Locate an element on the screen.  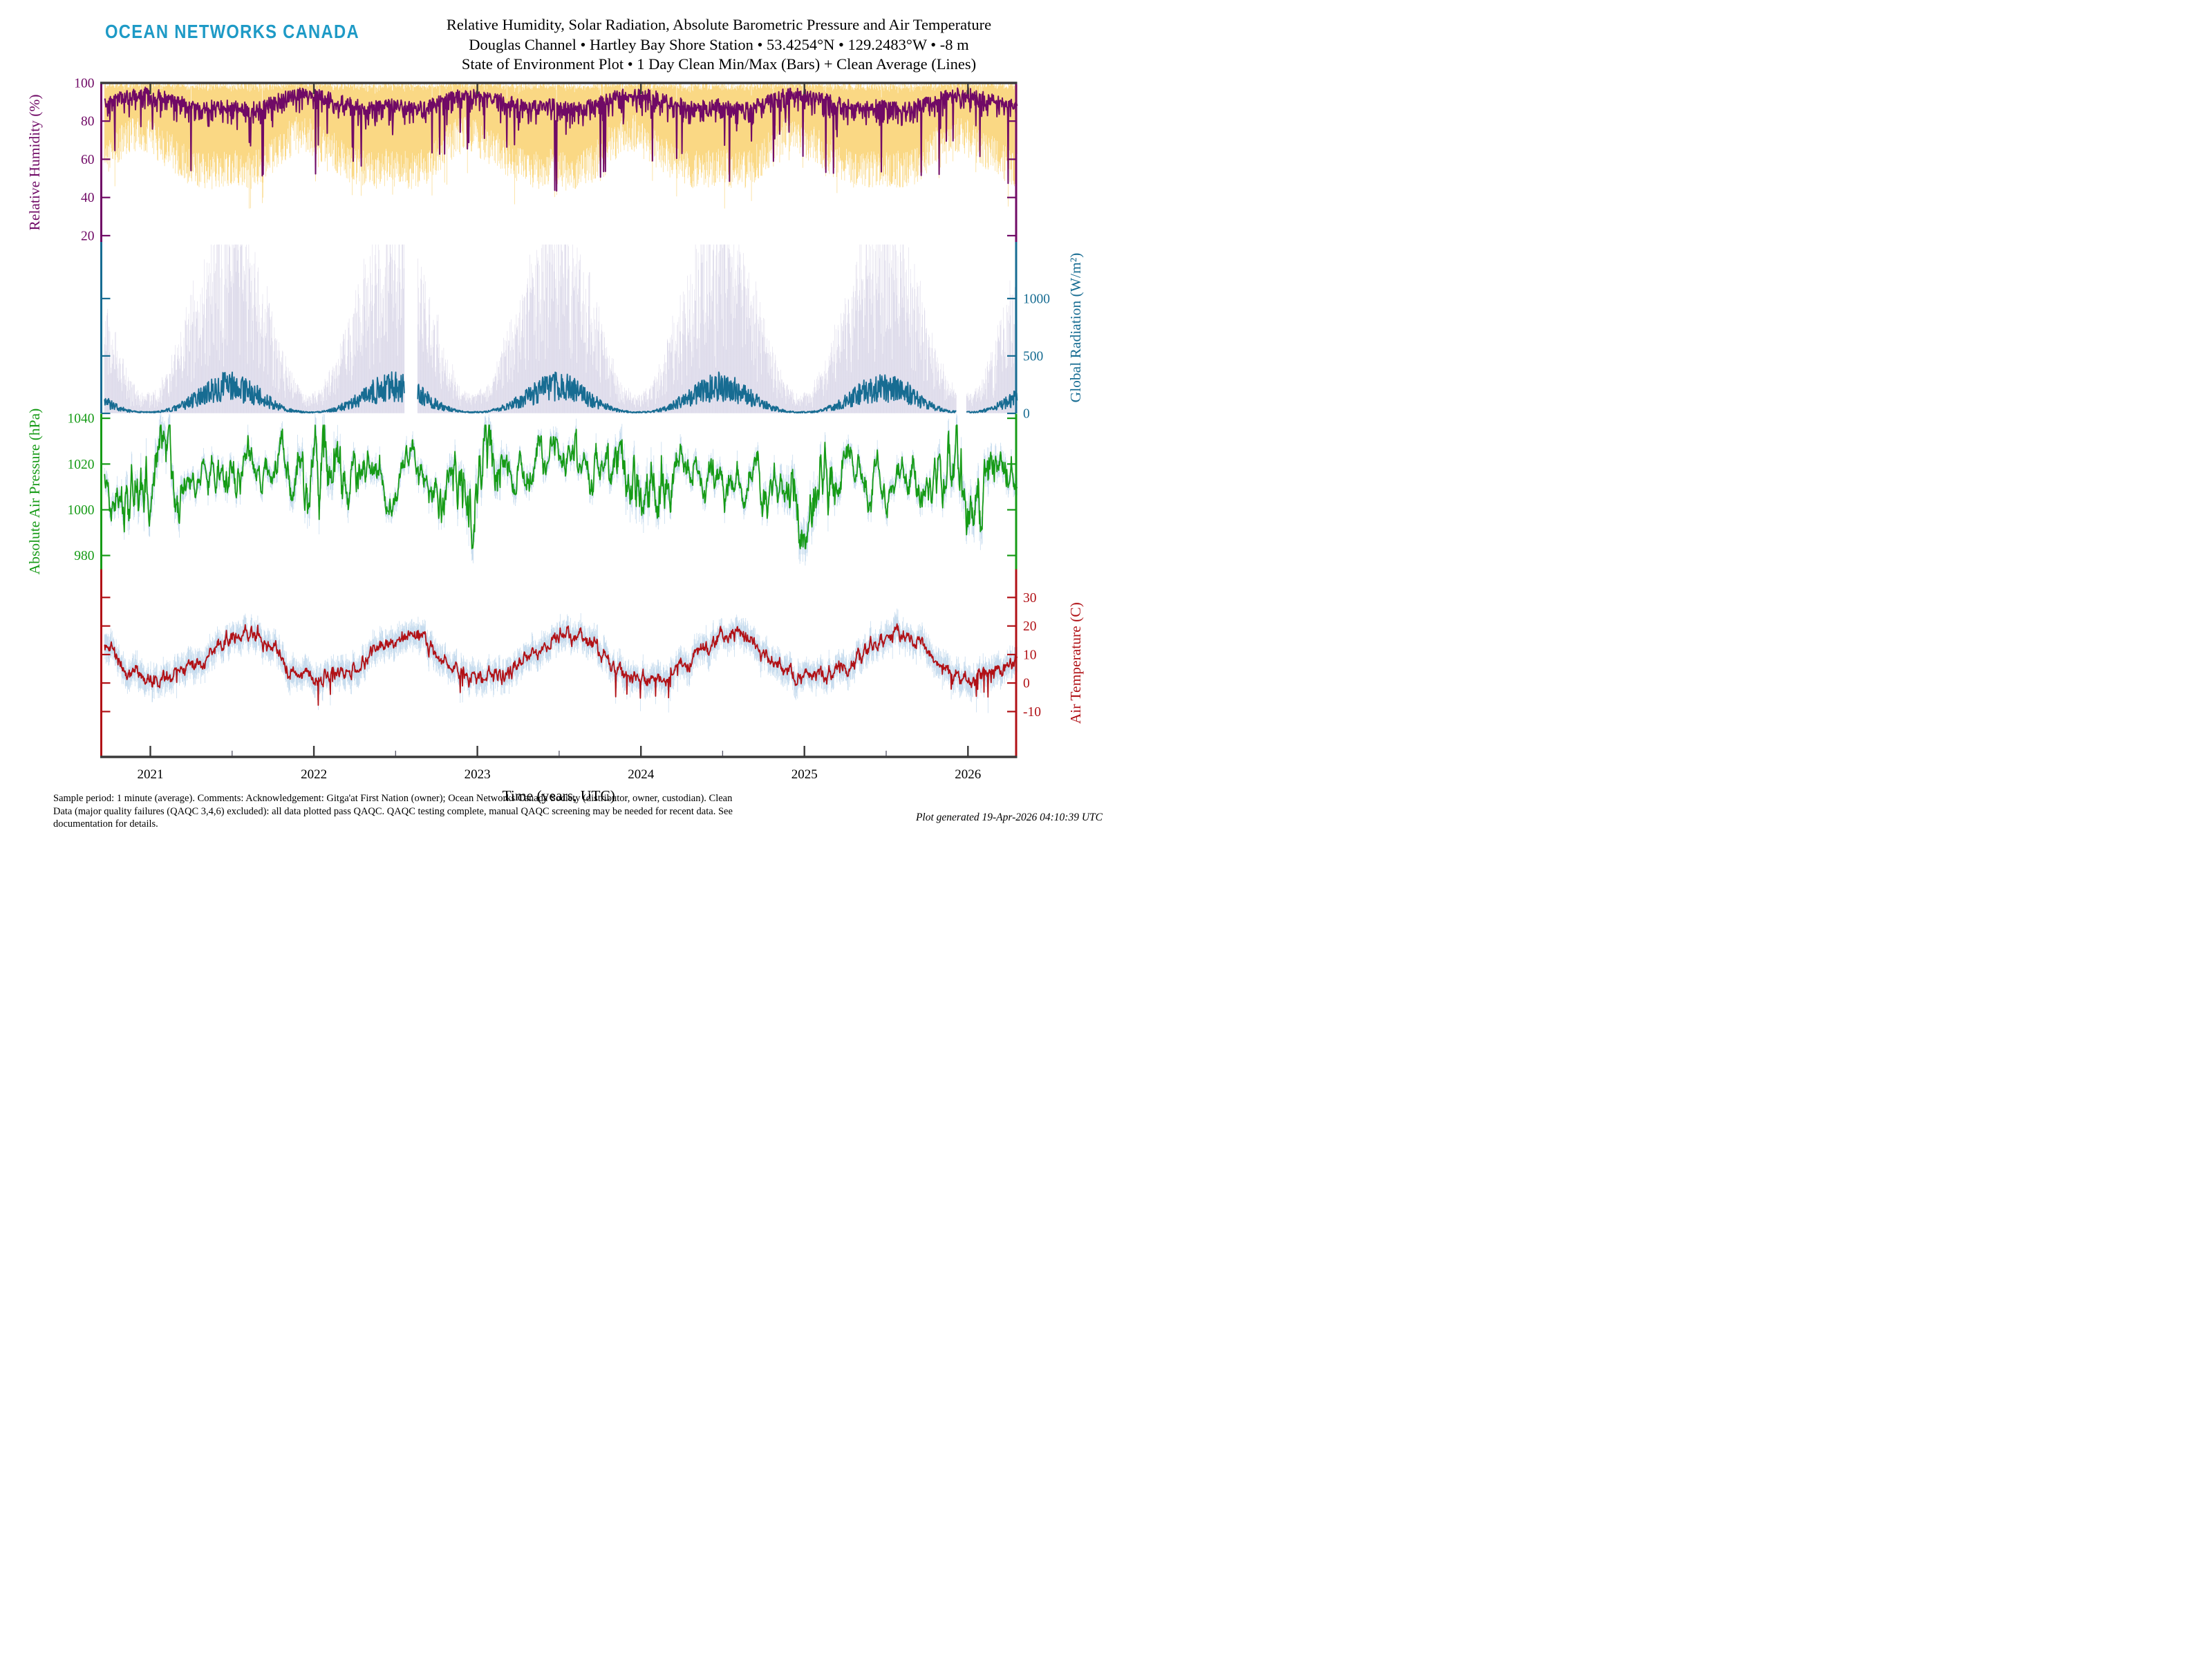
year-tick-label: 2025 is located at coordinates (805, 774).